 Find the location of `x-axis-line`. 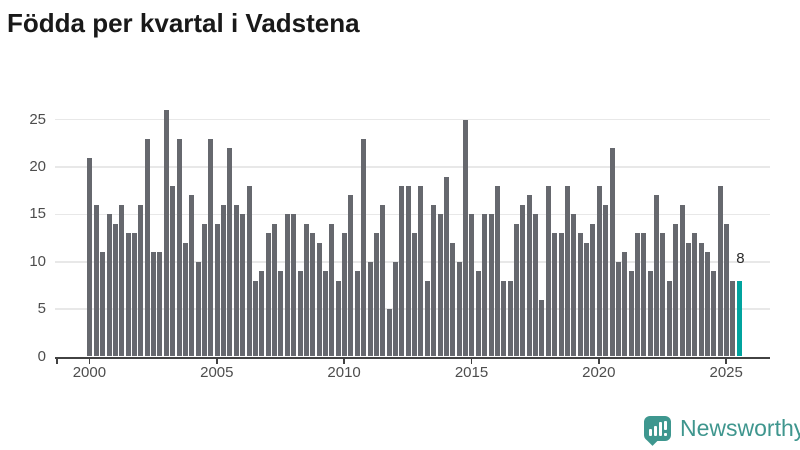

x-axis-line is located at coordinates (412, 358).